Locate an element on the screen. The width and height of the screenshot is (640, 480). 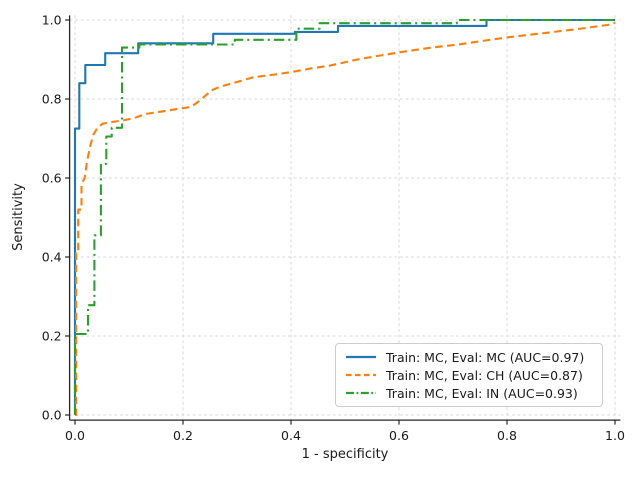
legend-entry-2: Train: MC, Eval: IN (AUC=0.93) is located at coordinates (469, 393).